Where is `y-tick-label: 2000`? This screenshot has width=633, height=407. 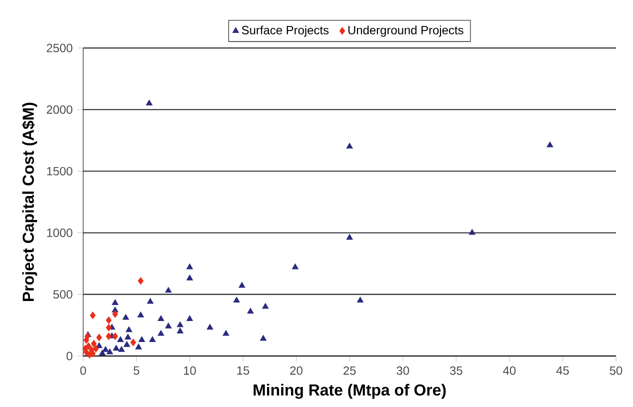
y-tick-label: 2000 is located at coordinates (59, 109).